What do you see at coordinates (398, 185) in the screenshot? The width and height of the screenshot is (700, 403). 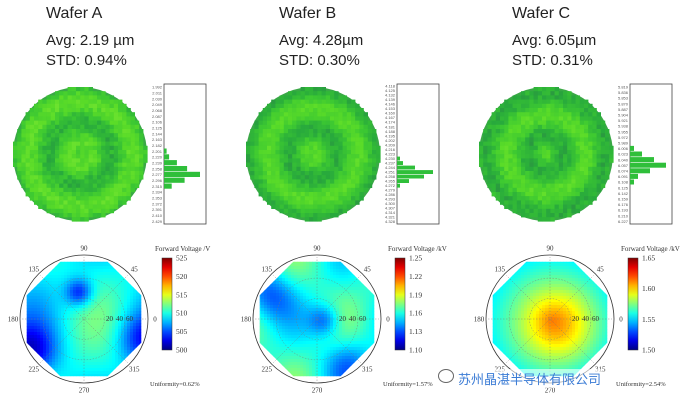 I see `histogram-bar` at bounding box center [398, 185].